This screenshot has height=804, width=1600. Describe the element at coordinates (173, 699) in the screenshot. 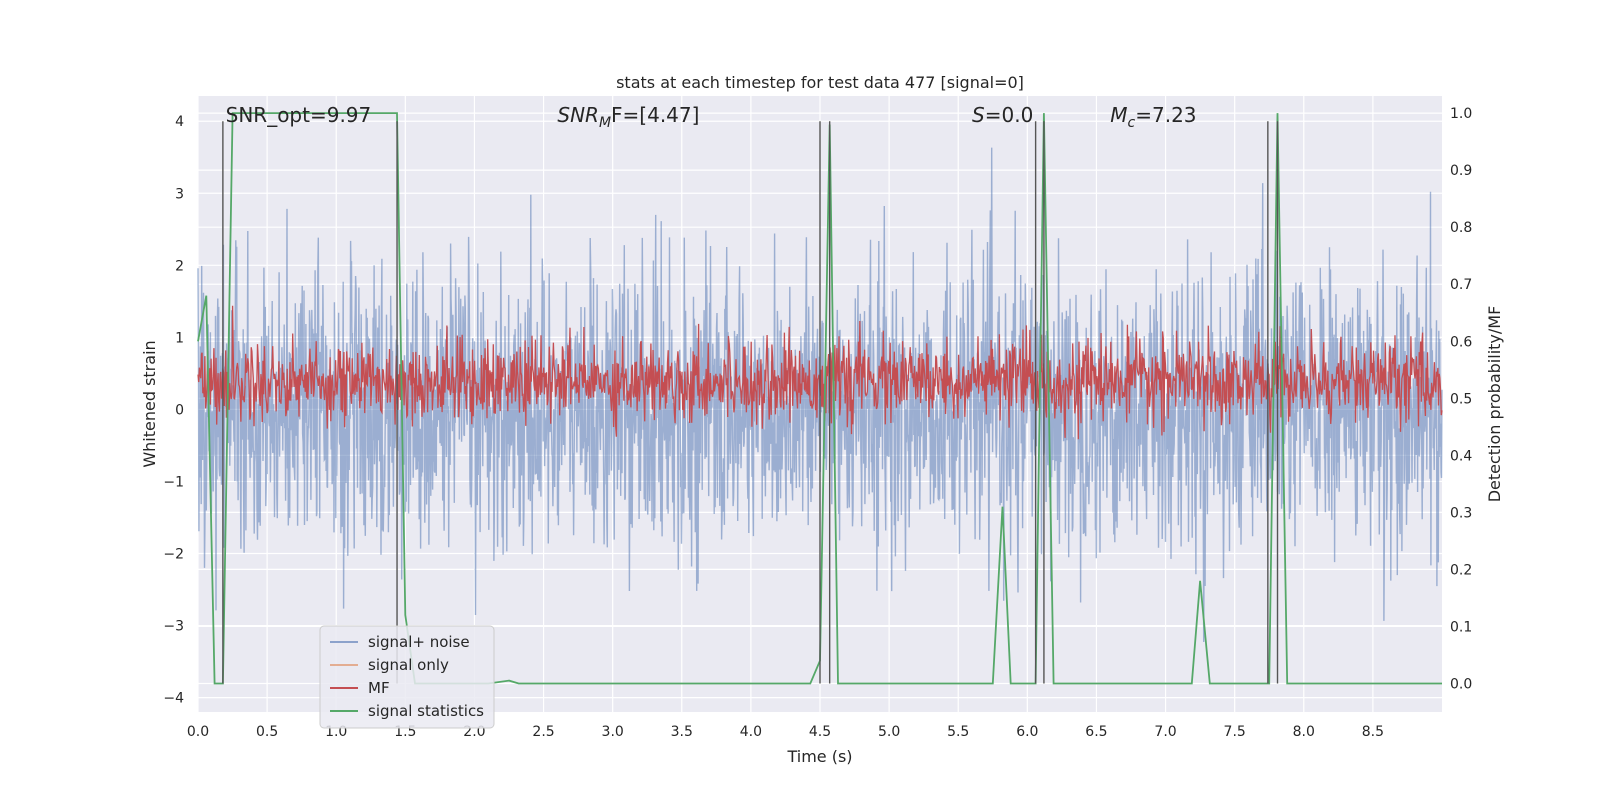

I see `y-tick-label-left: −4` at that location.